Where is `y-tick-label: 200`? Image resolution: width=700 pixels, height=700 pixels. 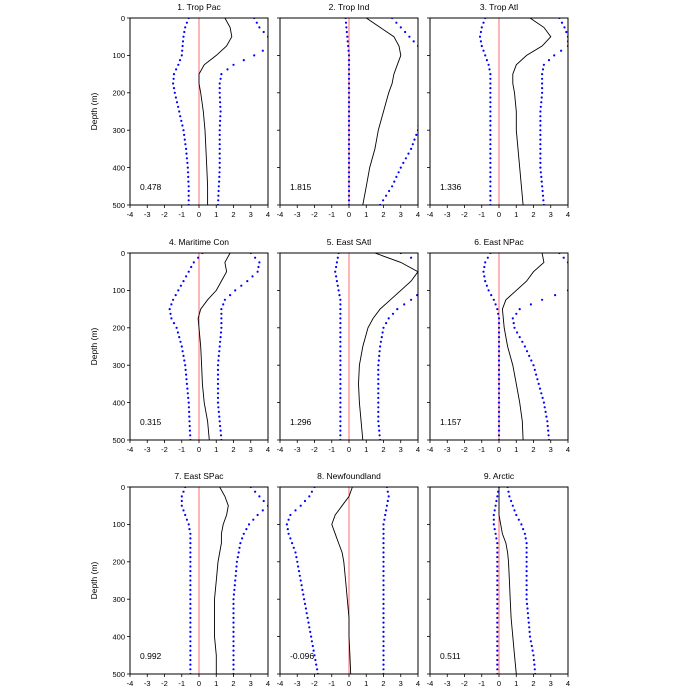 y-tick-label: 200 is located at coordinates (118, 328).